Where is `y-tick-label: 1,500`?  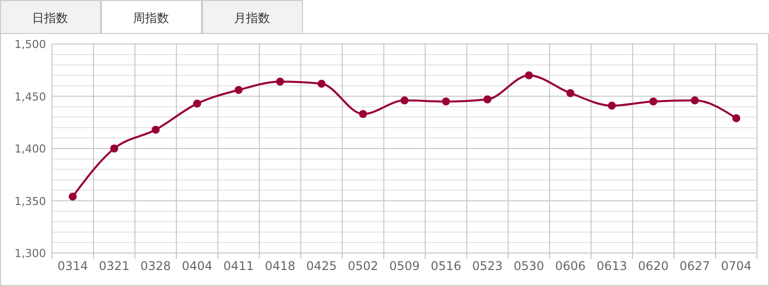 y-tick-label: 1,500 is located at coordinates (30, 44).